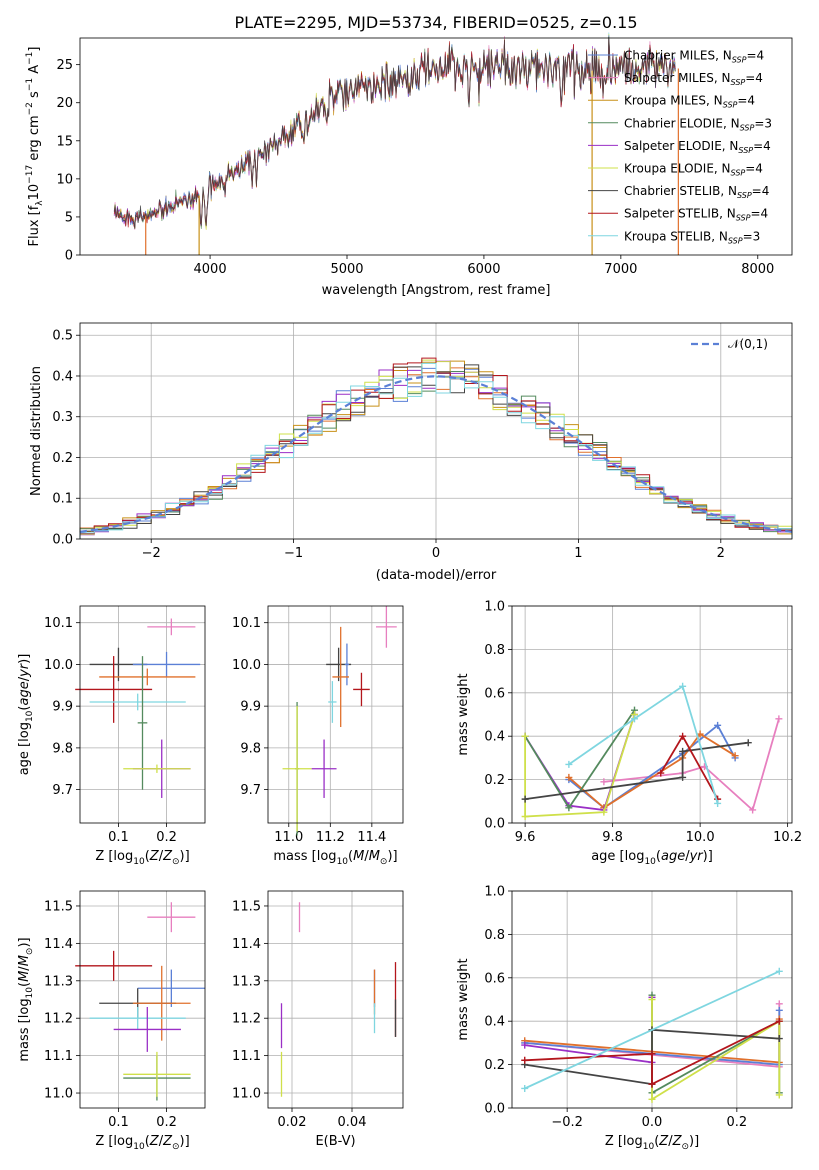  I want to click on age_vs_Z-ytick-label: 9.7, so click(62, 790).